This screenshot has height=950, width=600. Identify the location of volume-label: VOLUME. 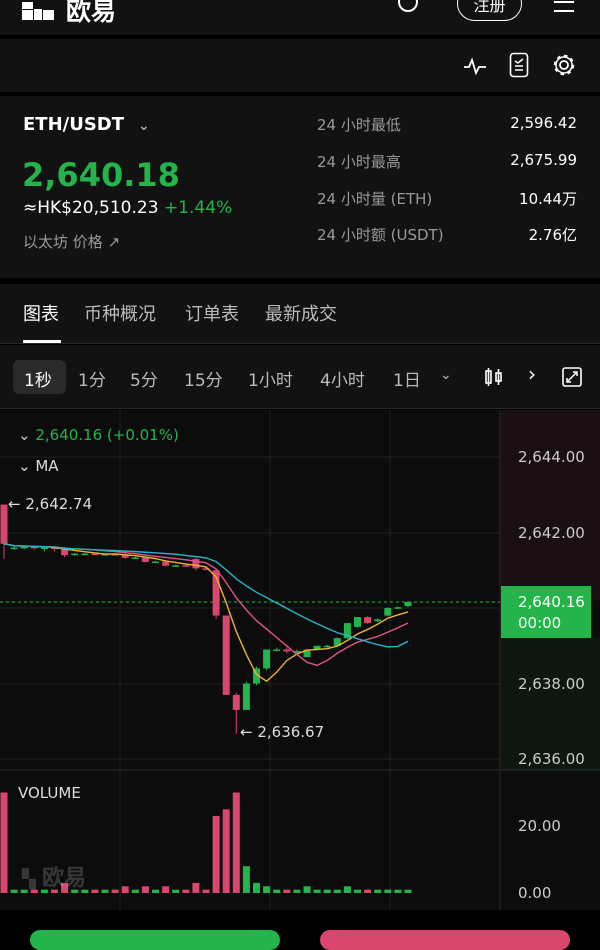
(49, 793).